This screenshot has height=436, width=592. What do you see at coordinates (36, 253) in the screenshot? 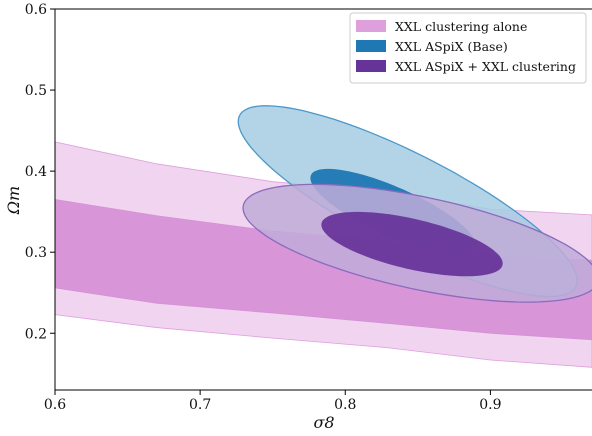
I see `y-tick-label: 0.3` at bounding box center [36, 253].